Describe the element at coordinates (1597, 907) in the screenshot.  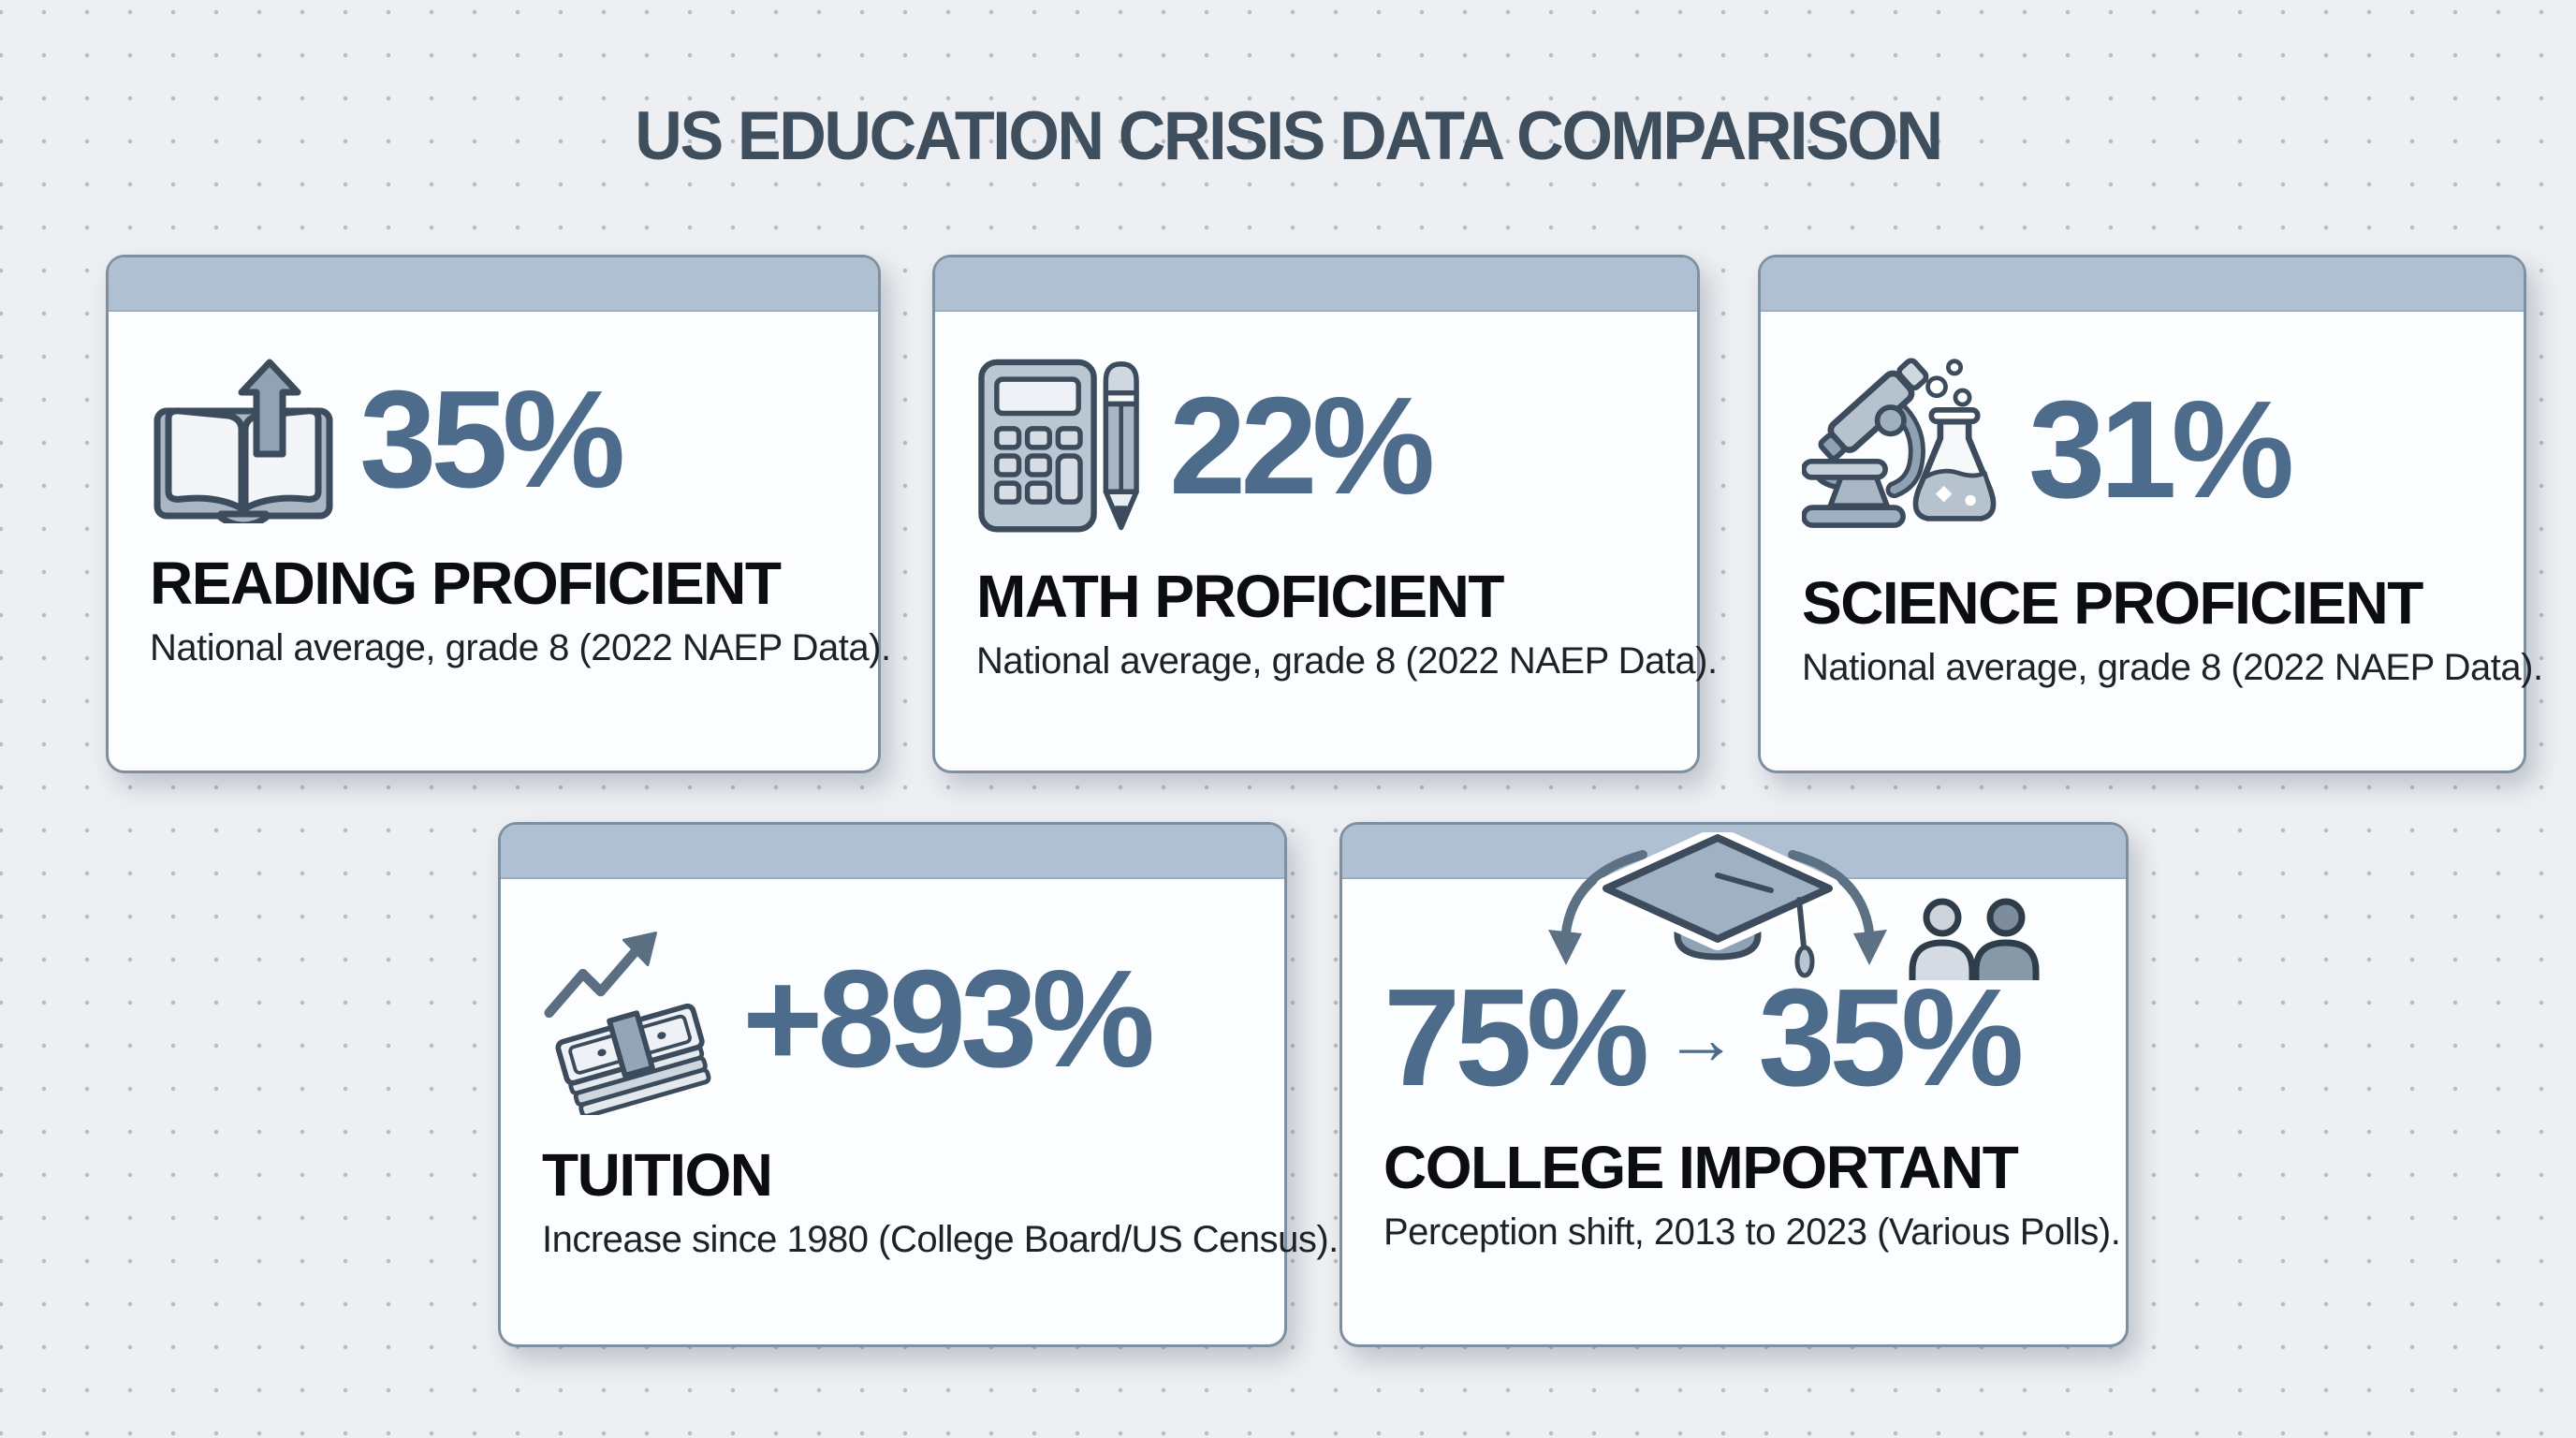
I see `curved-arrow-left-icon` at that location.